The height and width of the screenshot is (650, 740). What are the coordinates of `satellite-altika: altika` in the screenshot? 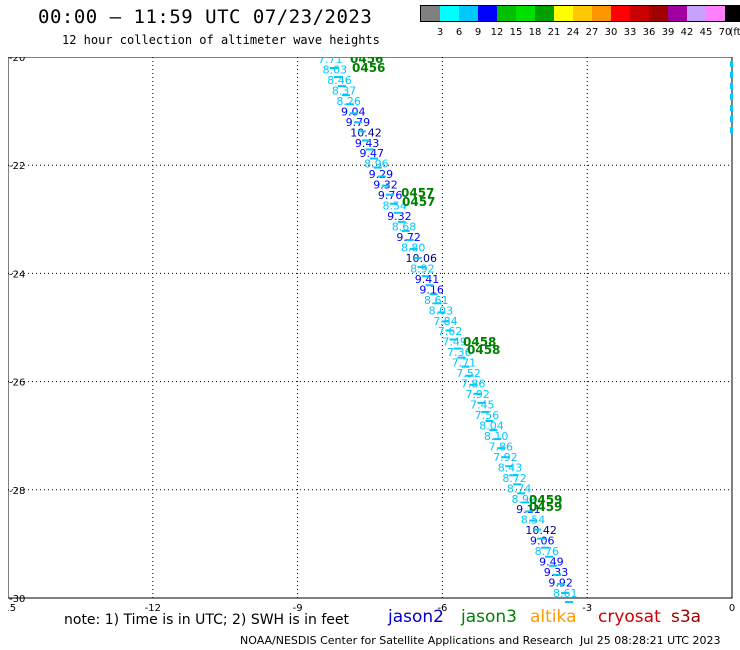 It's located at (553, 617).